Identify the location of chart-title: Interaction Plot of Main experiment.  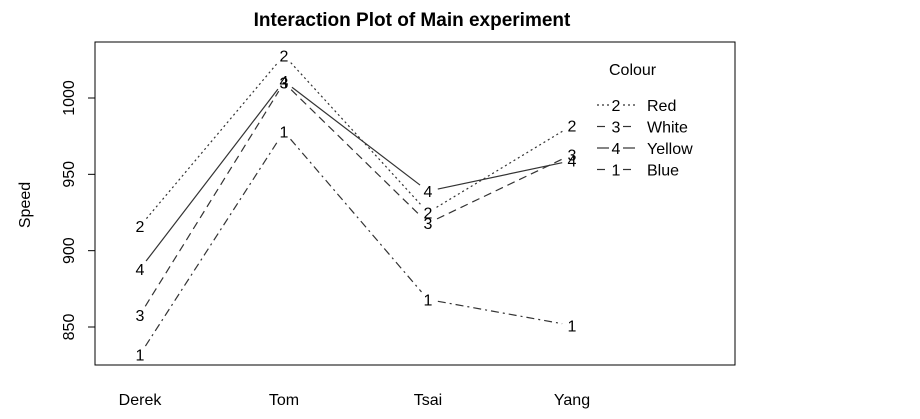
(412, 20).